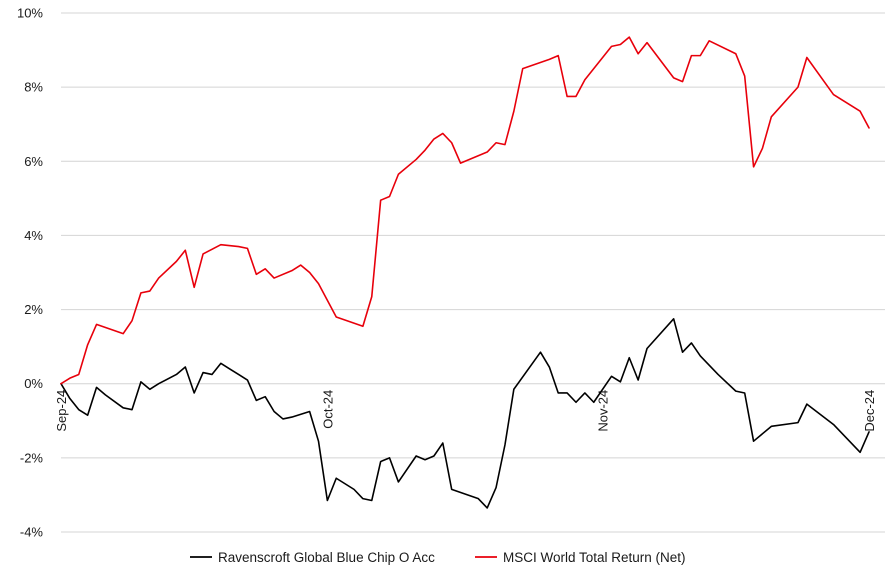 This screenshot has width=885, height=578. I want to click on x-tick-label: Nov-24, so click(603, 411).